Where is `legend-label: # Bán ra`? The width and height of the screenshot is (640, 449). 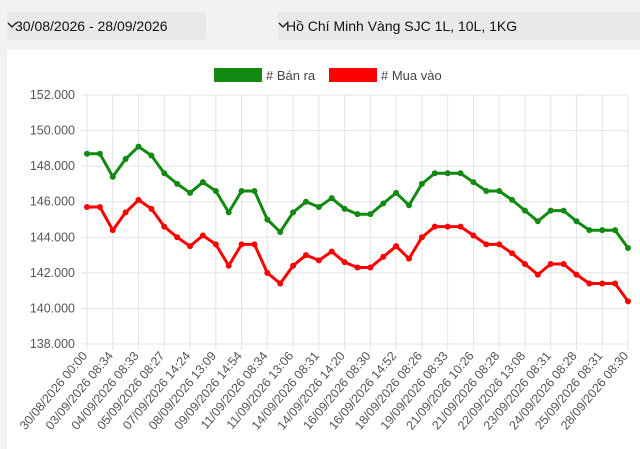 legend-label: # Bán ra is located at coordinates (291, 75).